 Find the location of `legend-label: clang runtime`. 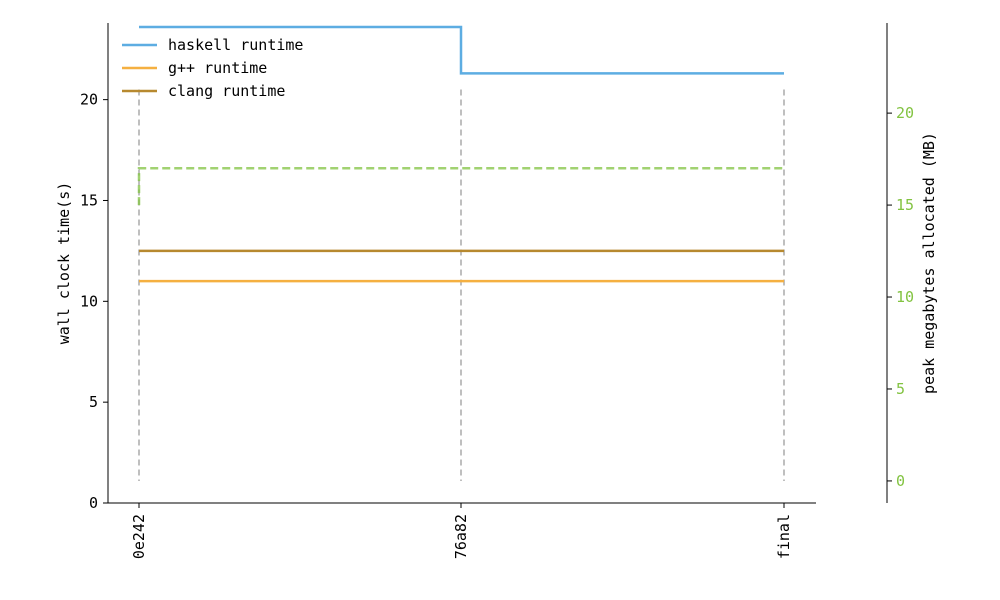

legend-label: clang runtime is located at coordinates (226, 91).